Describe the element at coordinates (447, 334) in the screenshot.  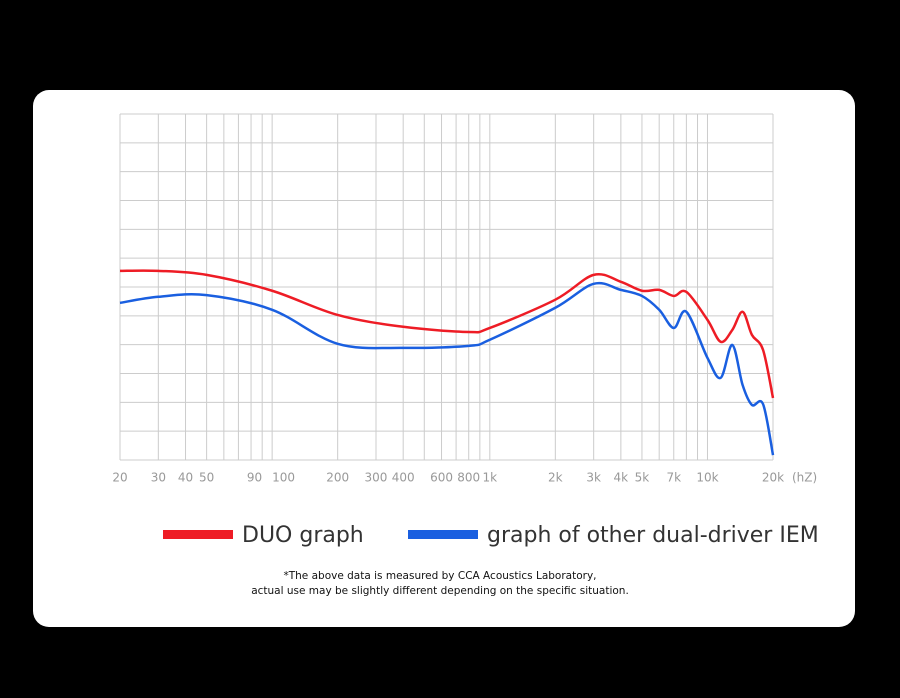
I see `series-line` at that location.